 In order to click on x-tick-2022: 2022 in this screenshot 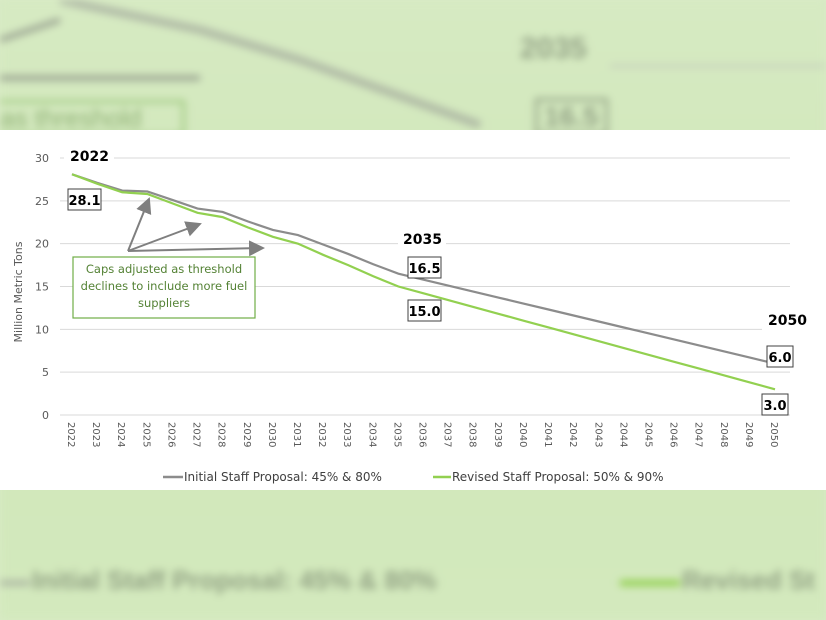, I will do `click(70, 434)`.